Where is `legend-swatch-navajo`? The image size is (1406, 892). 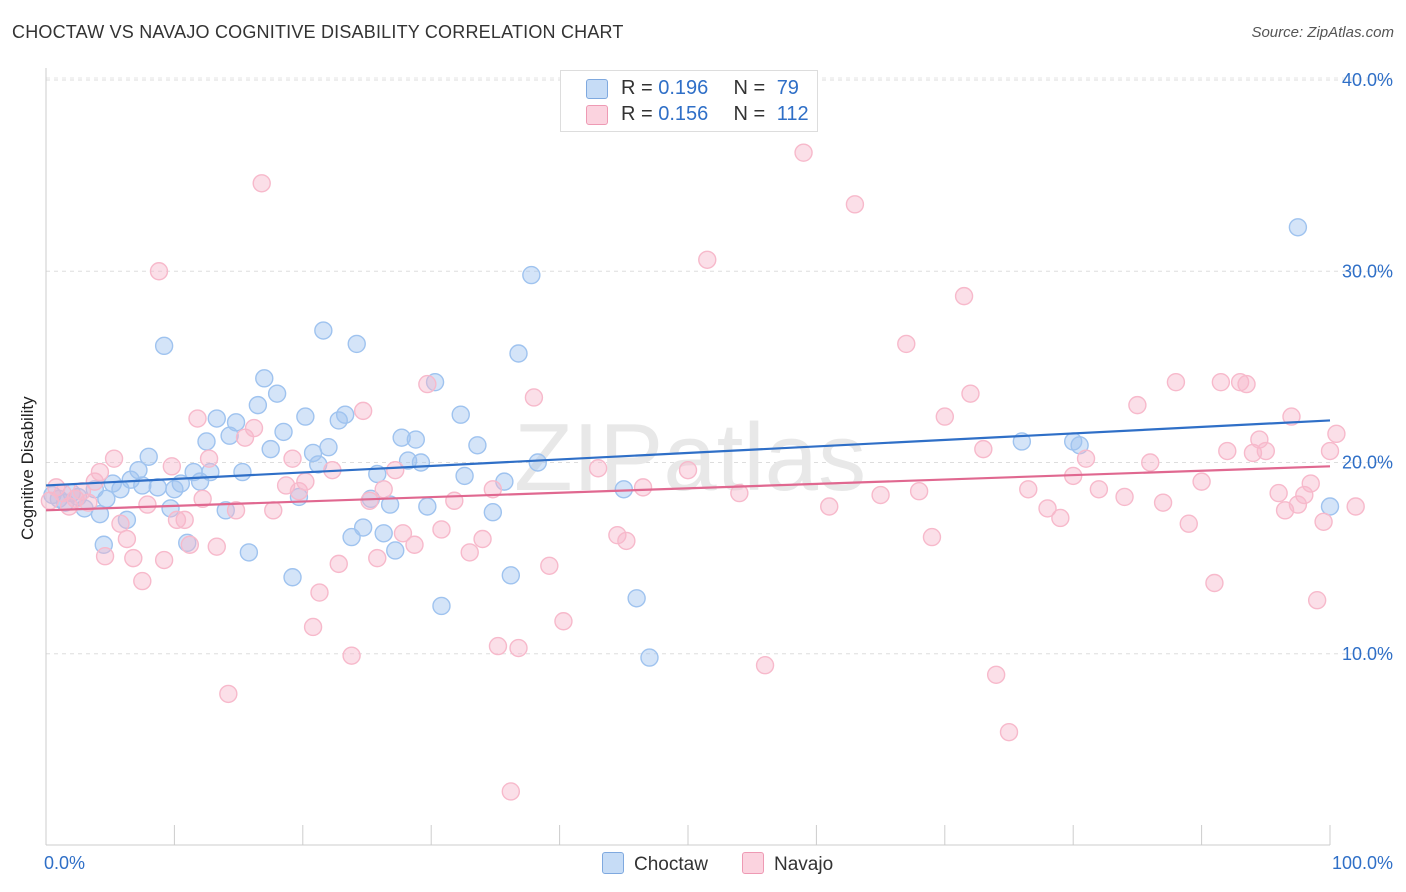
legend-swatch-navajo is located at coordinates (597, 115).